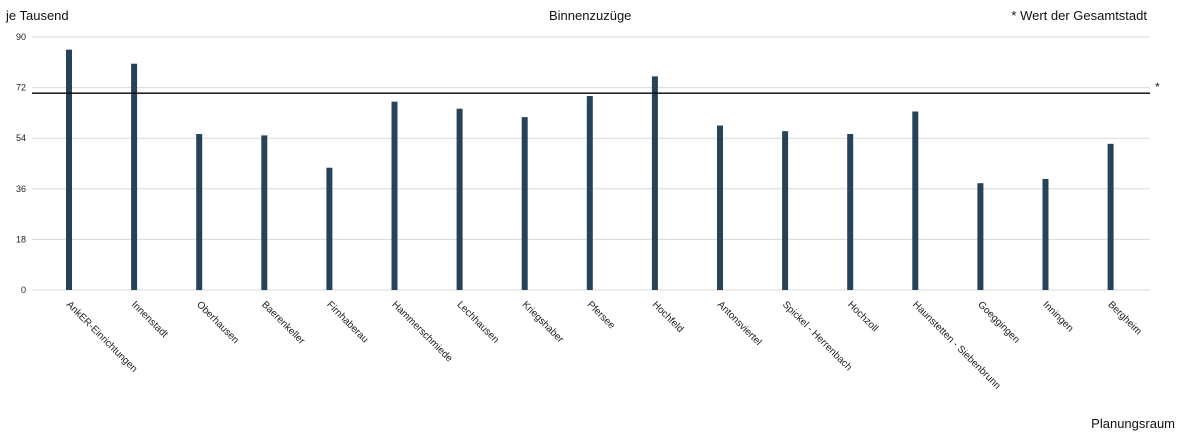  I want to click on x-tick-label: Bergheim, so click(1124, 318).